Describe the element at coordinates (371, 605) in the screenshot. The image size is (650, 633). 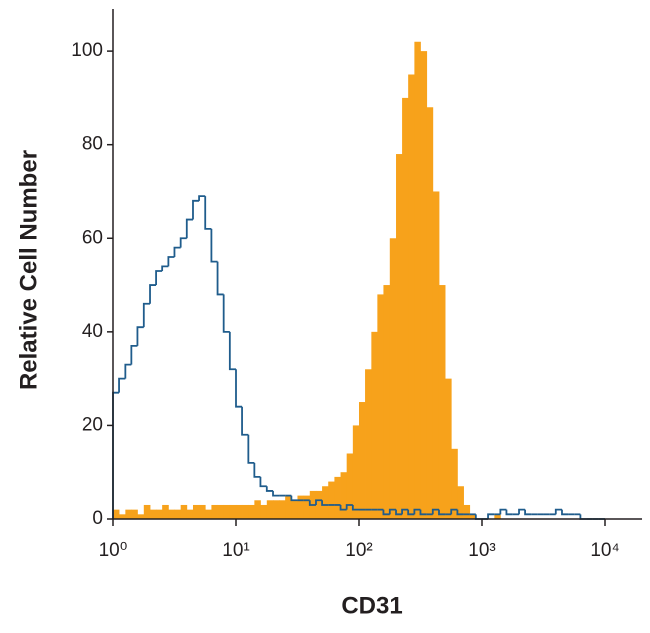
I see `x-axis-title: CD31` at that location.